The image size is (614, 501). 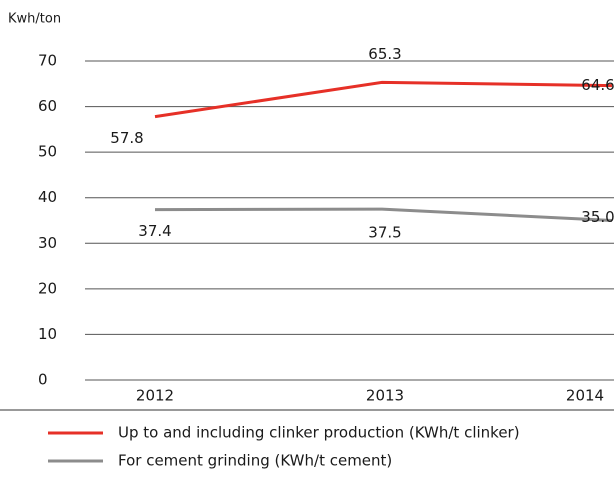 I want to click on y-tick-label: 10, so click(x=47, y=334).